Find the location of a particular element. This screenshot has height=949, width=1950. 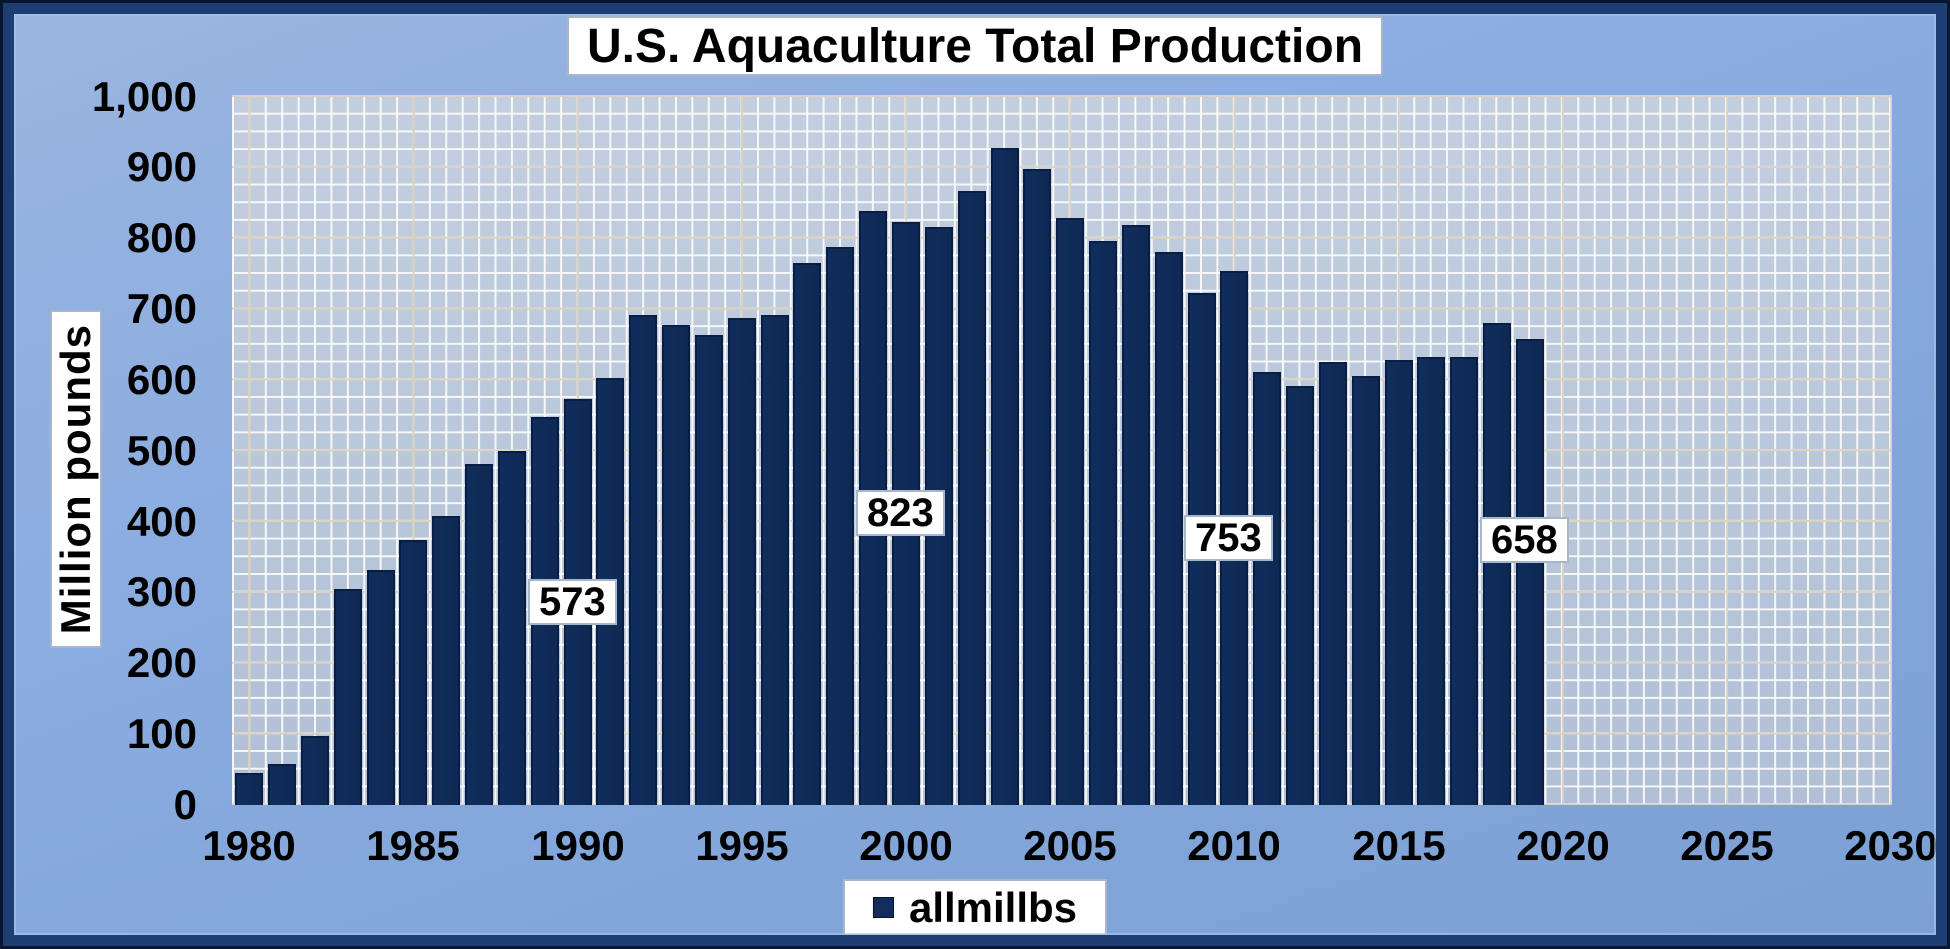

bar-1981 is located at coordinates (282, 784).